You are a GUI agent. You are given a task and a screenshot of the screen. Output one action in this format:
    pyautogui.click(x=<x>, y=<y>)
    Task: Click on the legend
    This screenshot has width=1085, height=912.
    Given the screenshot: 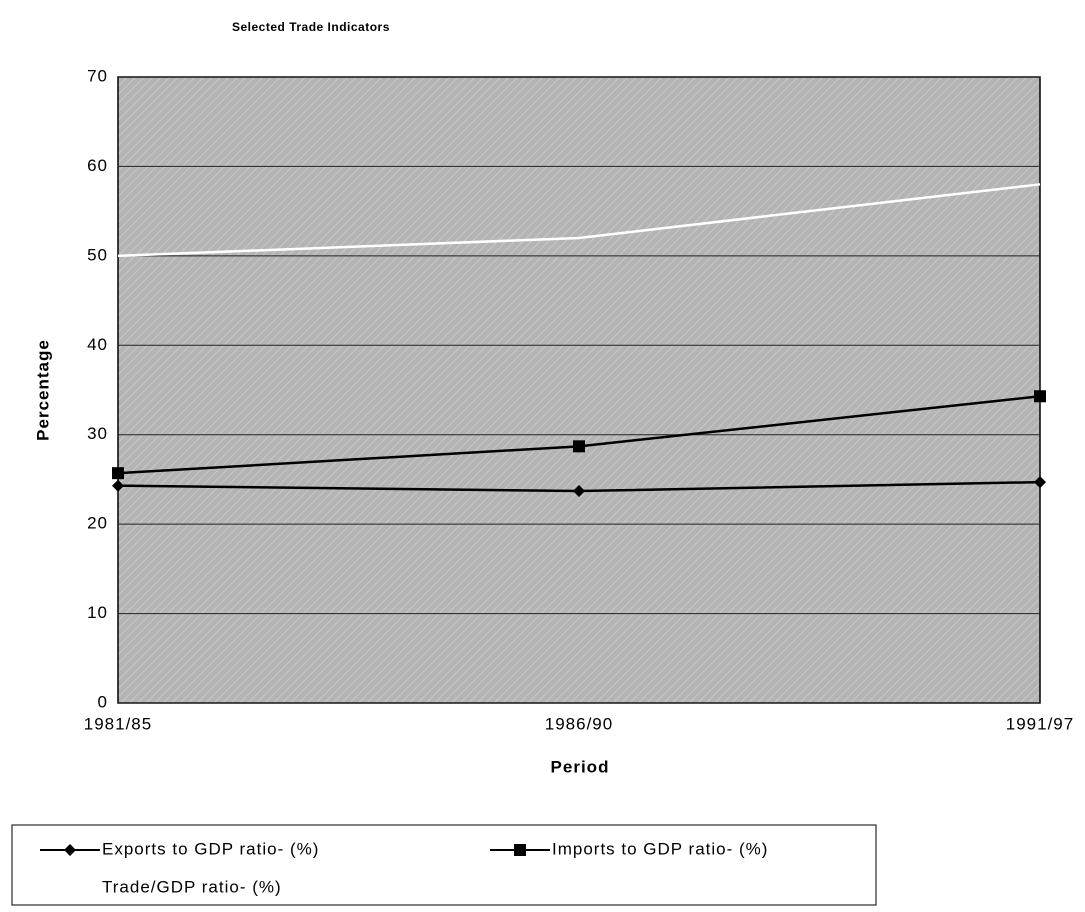 What is the action you would take?
    pyautogui.click(x=444, y=865)
    